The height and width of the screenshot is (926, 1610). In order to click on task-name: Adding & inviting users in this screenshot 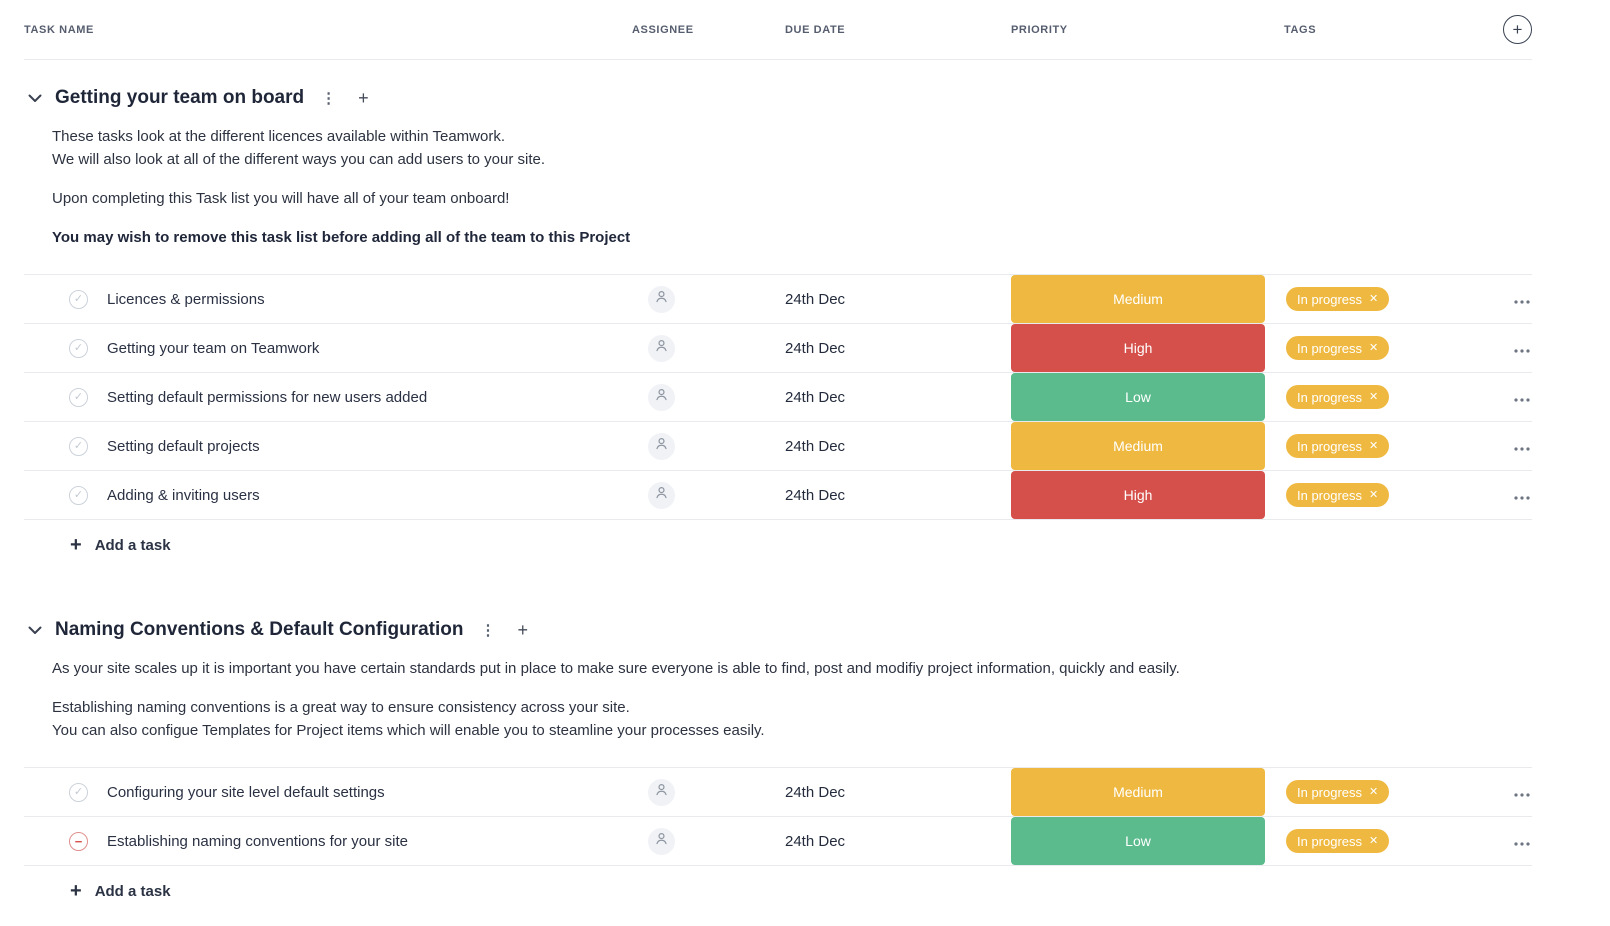, I will do `click(183, 495)`.